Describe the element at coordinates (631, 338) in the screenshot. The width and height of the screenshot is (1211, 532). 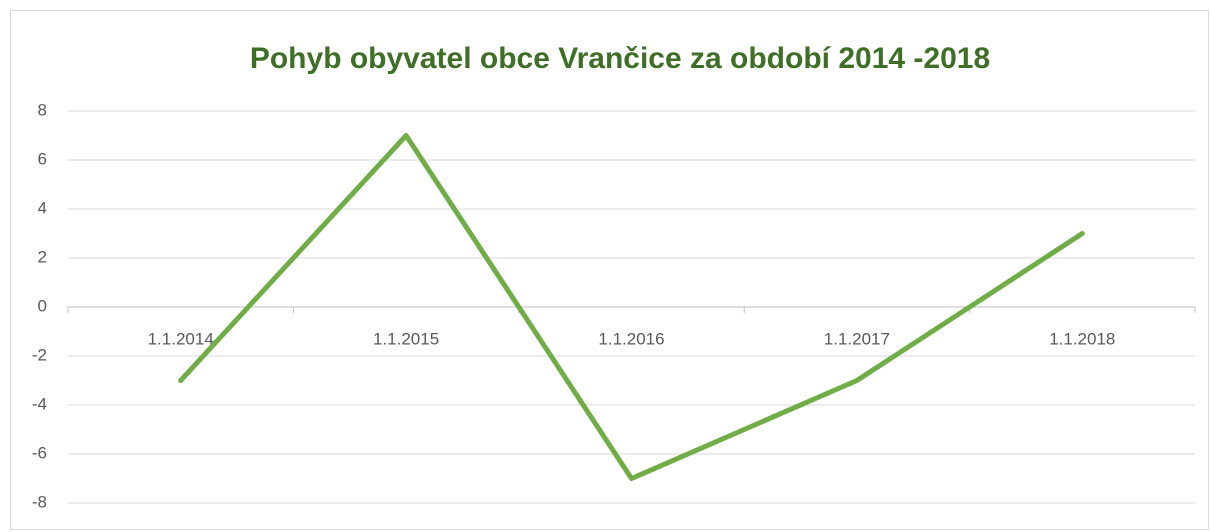
I see `x-tick-label: 1.1.2016` at that location.